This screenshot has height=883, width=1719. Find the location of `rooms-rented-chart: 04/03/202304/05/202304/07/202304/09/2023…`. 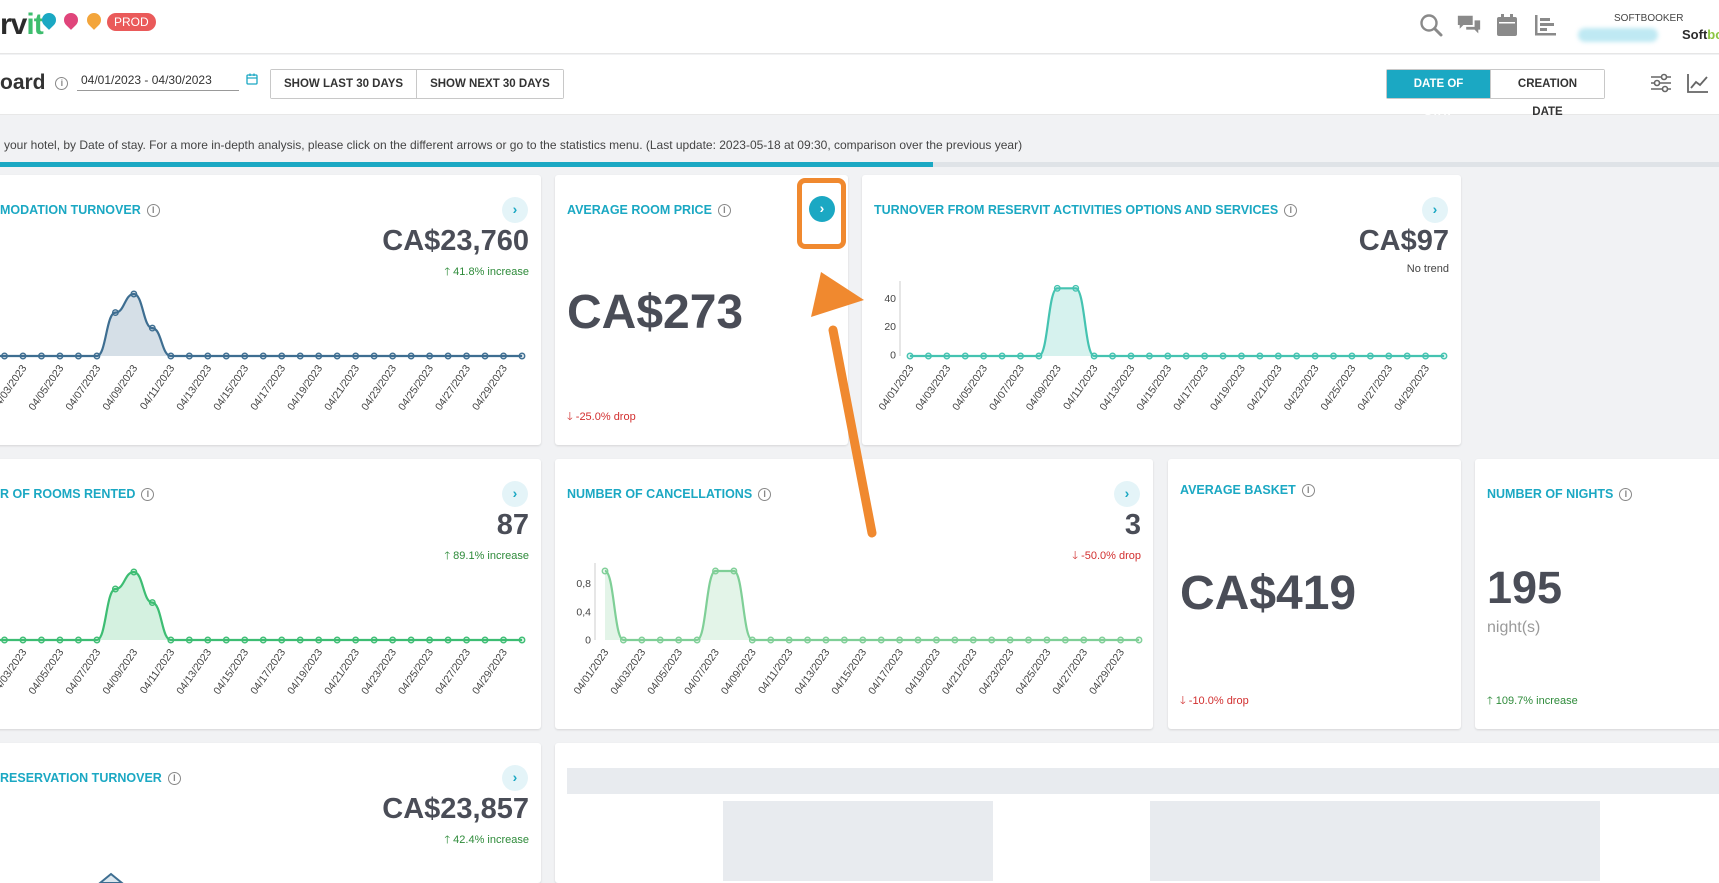

rooms-rented-chart: 04/03/202304/05/202304/07/202304/09/2023… is located at coordinates (263, 632).